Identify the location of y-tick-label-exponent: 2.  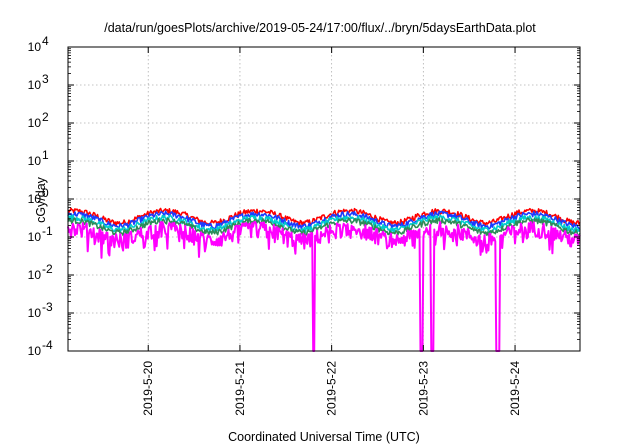
(45, 117).